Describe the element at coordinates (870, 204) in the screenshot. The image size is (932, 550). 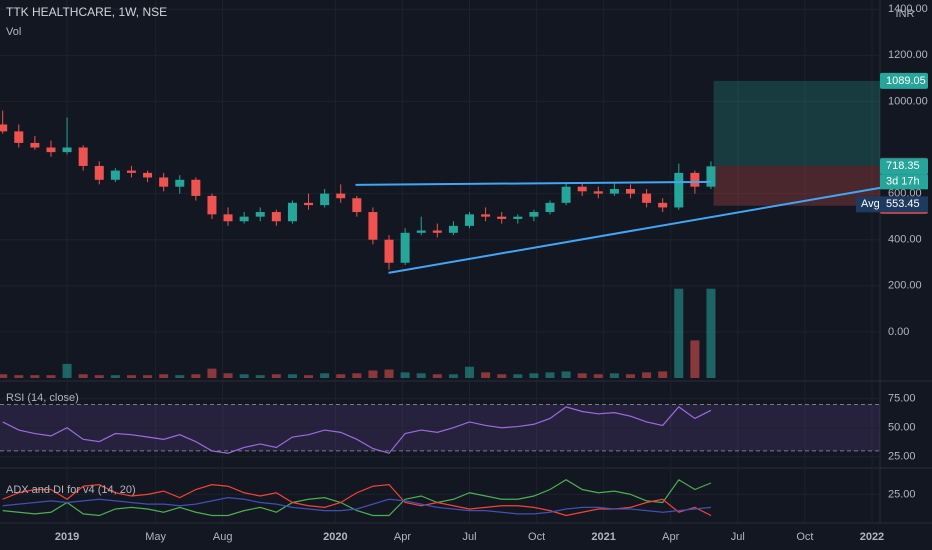
I see `avg-label: Avg` at that location.